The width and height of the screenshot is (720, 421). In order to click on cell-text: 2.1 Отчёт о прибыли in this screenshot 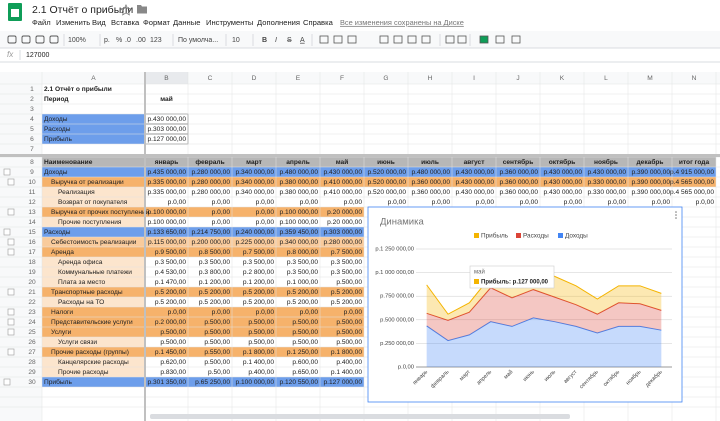, I will do `click(78, 89)`.